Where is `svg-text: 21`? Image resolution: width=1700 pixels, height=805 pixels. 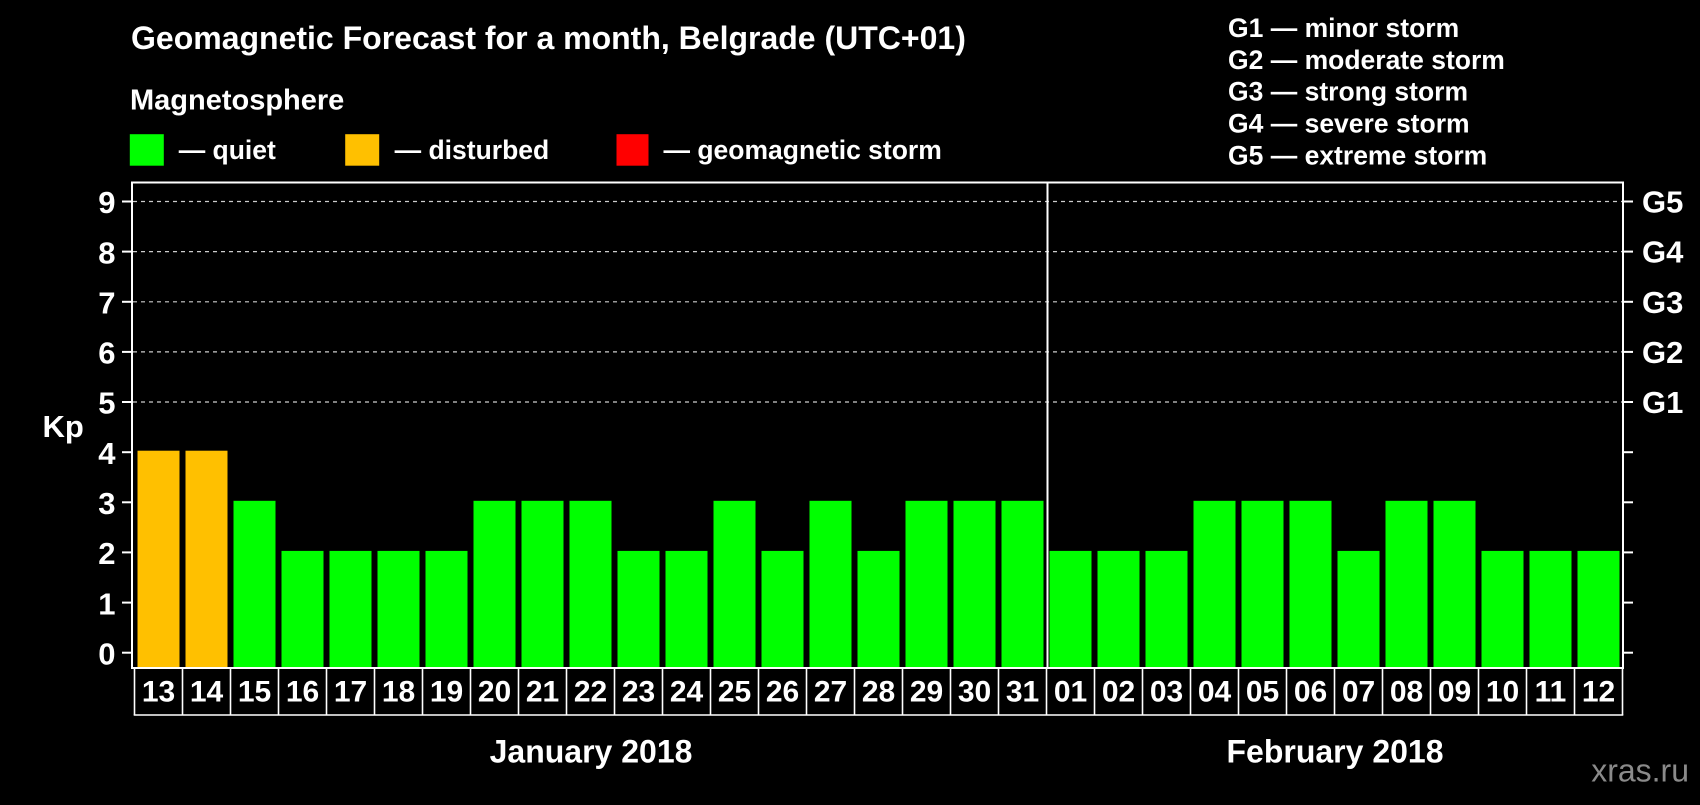 svg-text: 21 is located at coordinates (542, 691).